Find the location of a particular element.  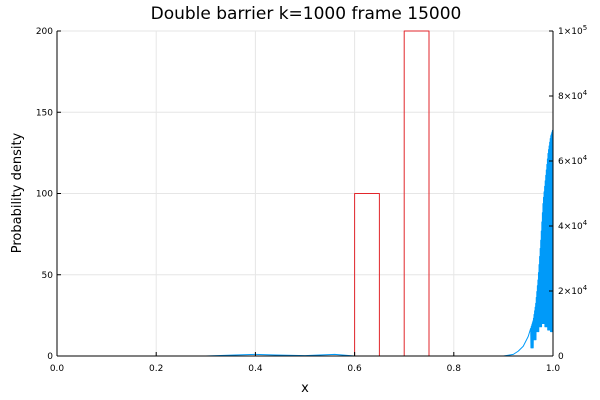

y-tick-label: 0 is located at coordinates (50, 357).